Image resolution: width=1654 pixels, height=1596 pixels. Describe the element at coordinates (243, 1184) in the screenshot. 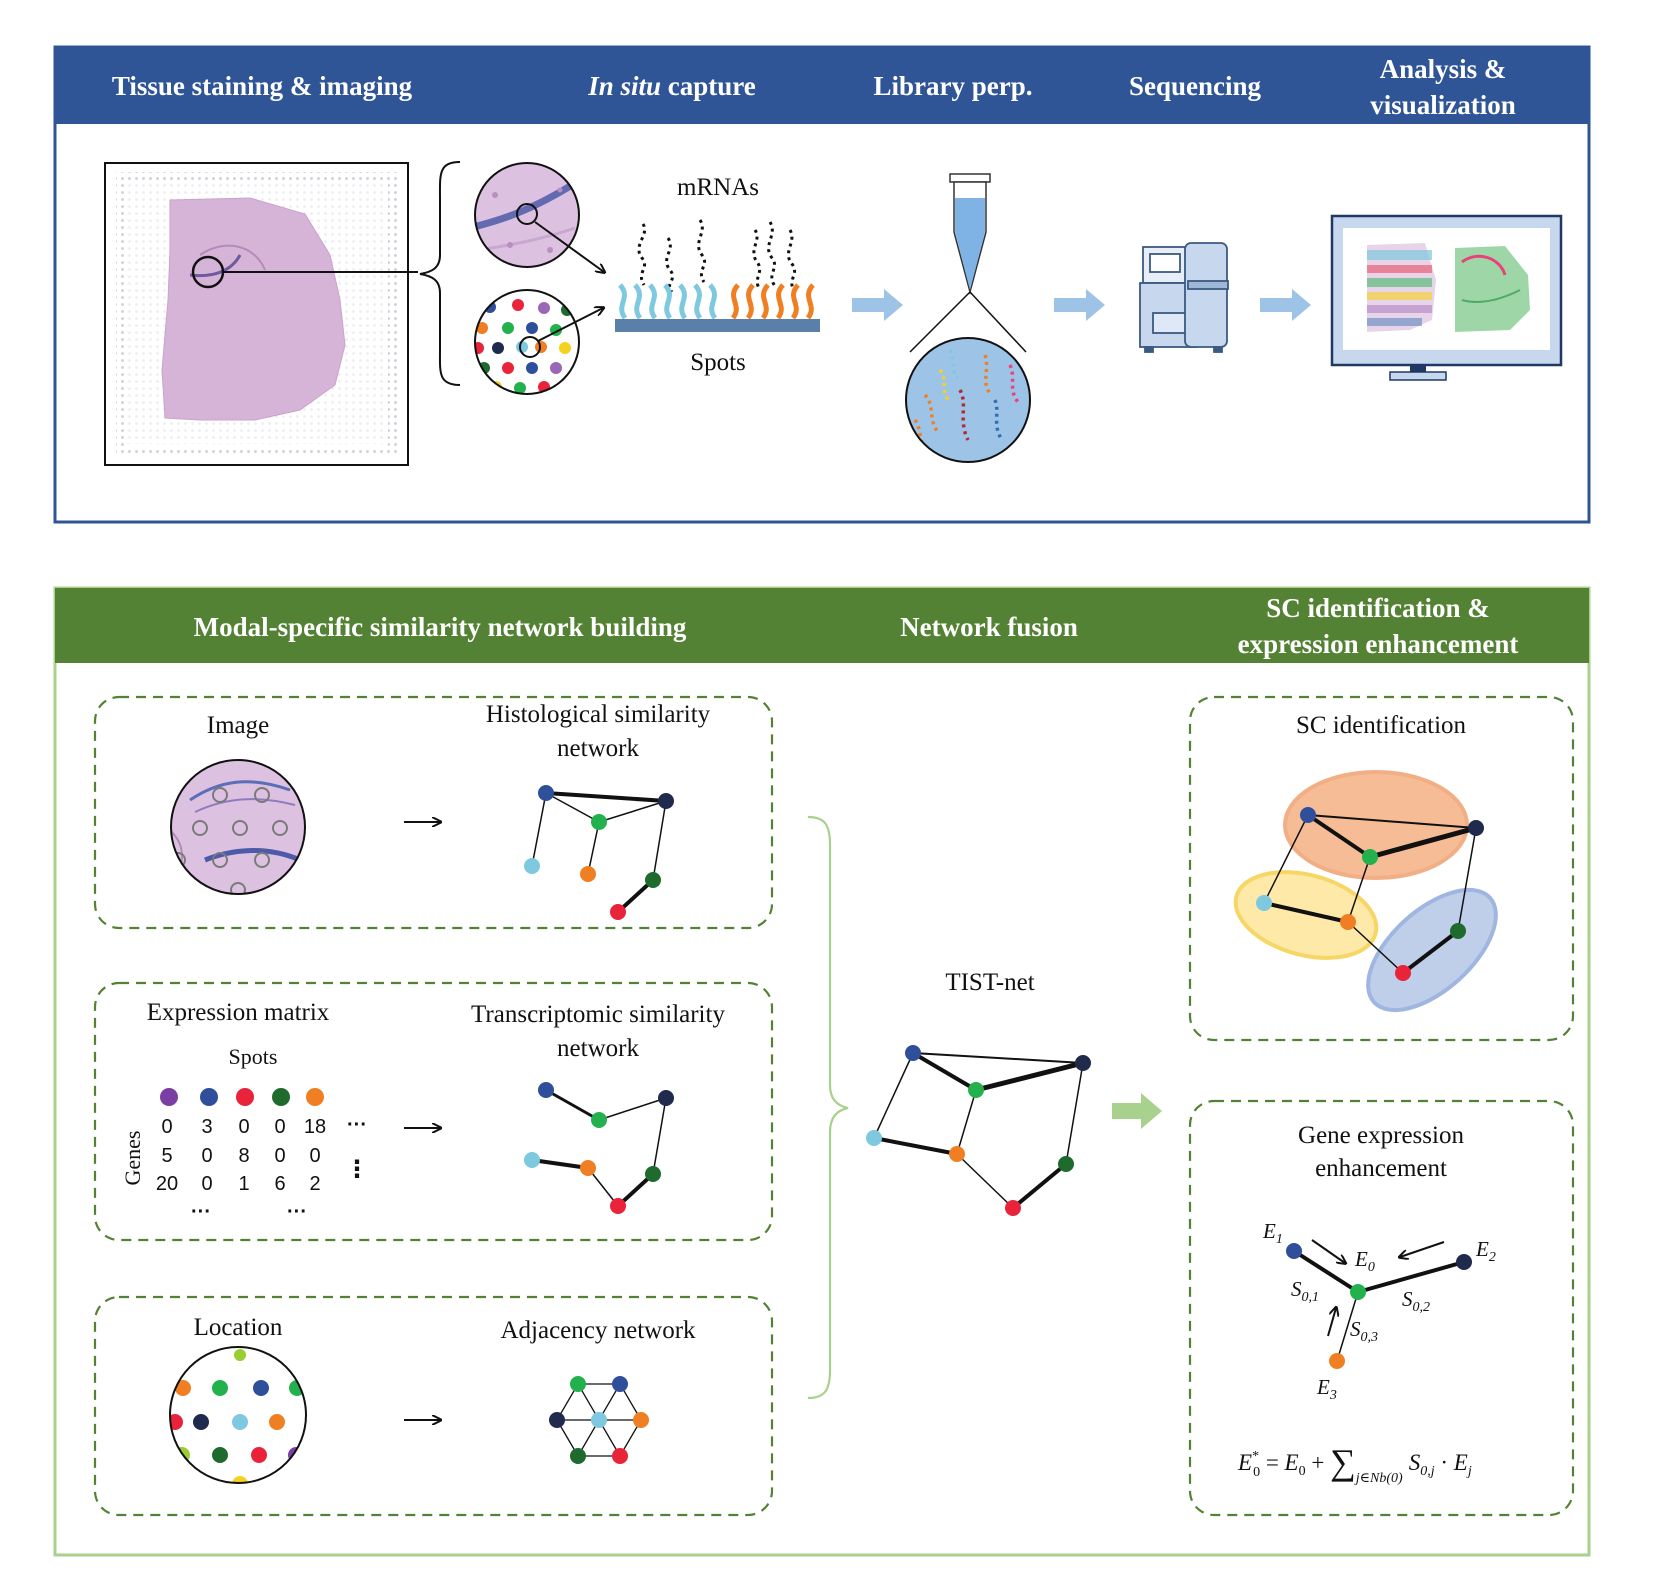

I see `matrix-cell: 1` at that location.